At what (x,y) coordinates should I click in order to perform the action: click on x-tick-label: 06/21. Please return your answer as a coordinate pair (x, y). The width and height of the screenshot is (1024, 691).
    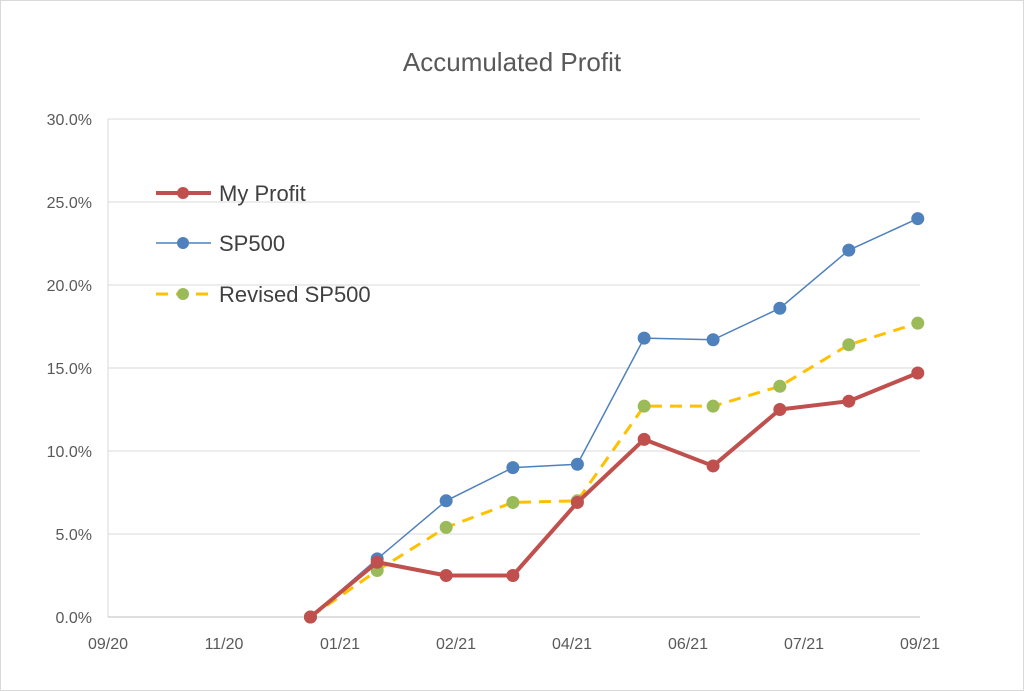
    Looking at the image, I should click on (688, 644).